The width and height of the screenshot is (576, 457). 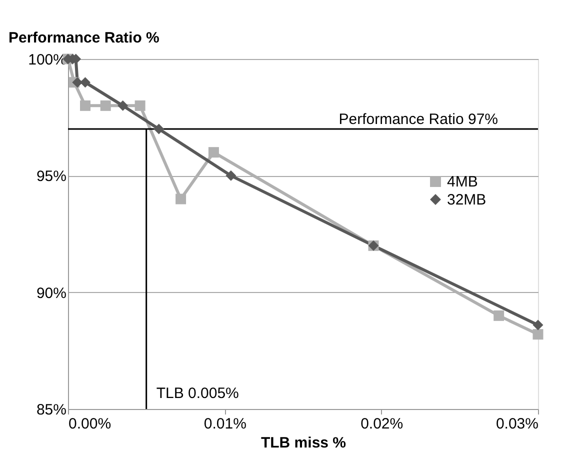 I want to click on y-axis-title: Performance Ratio %, so click(x=84, y=38).